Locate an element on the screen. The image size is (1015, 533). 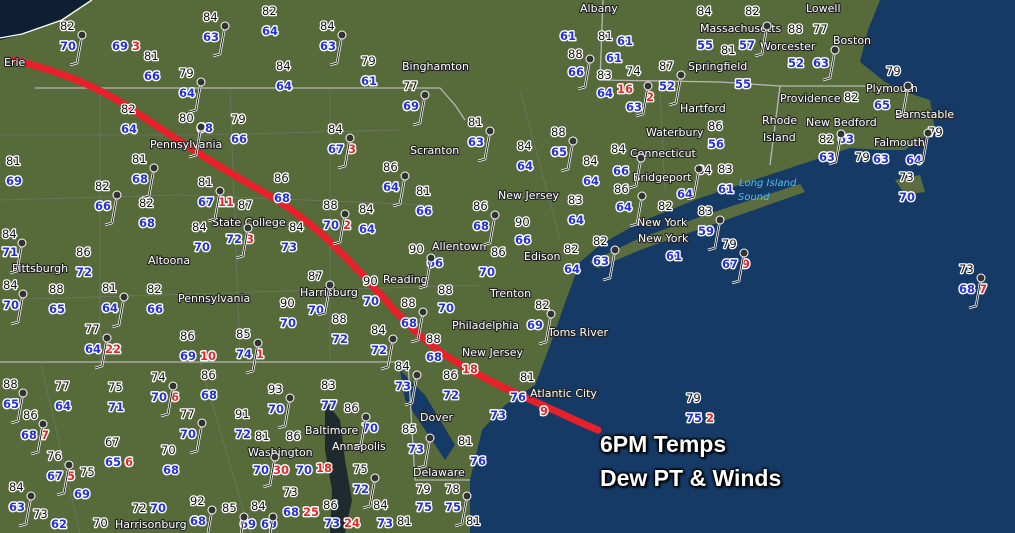
station-plot: 79 67 9 is located at coordinates (736, 260).